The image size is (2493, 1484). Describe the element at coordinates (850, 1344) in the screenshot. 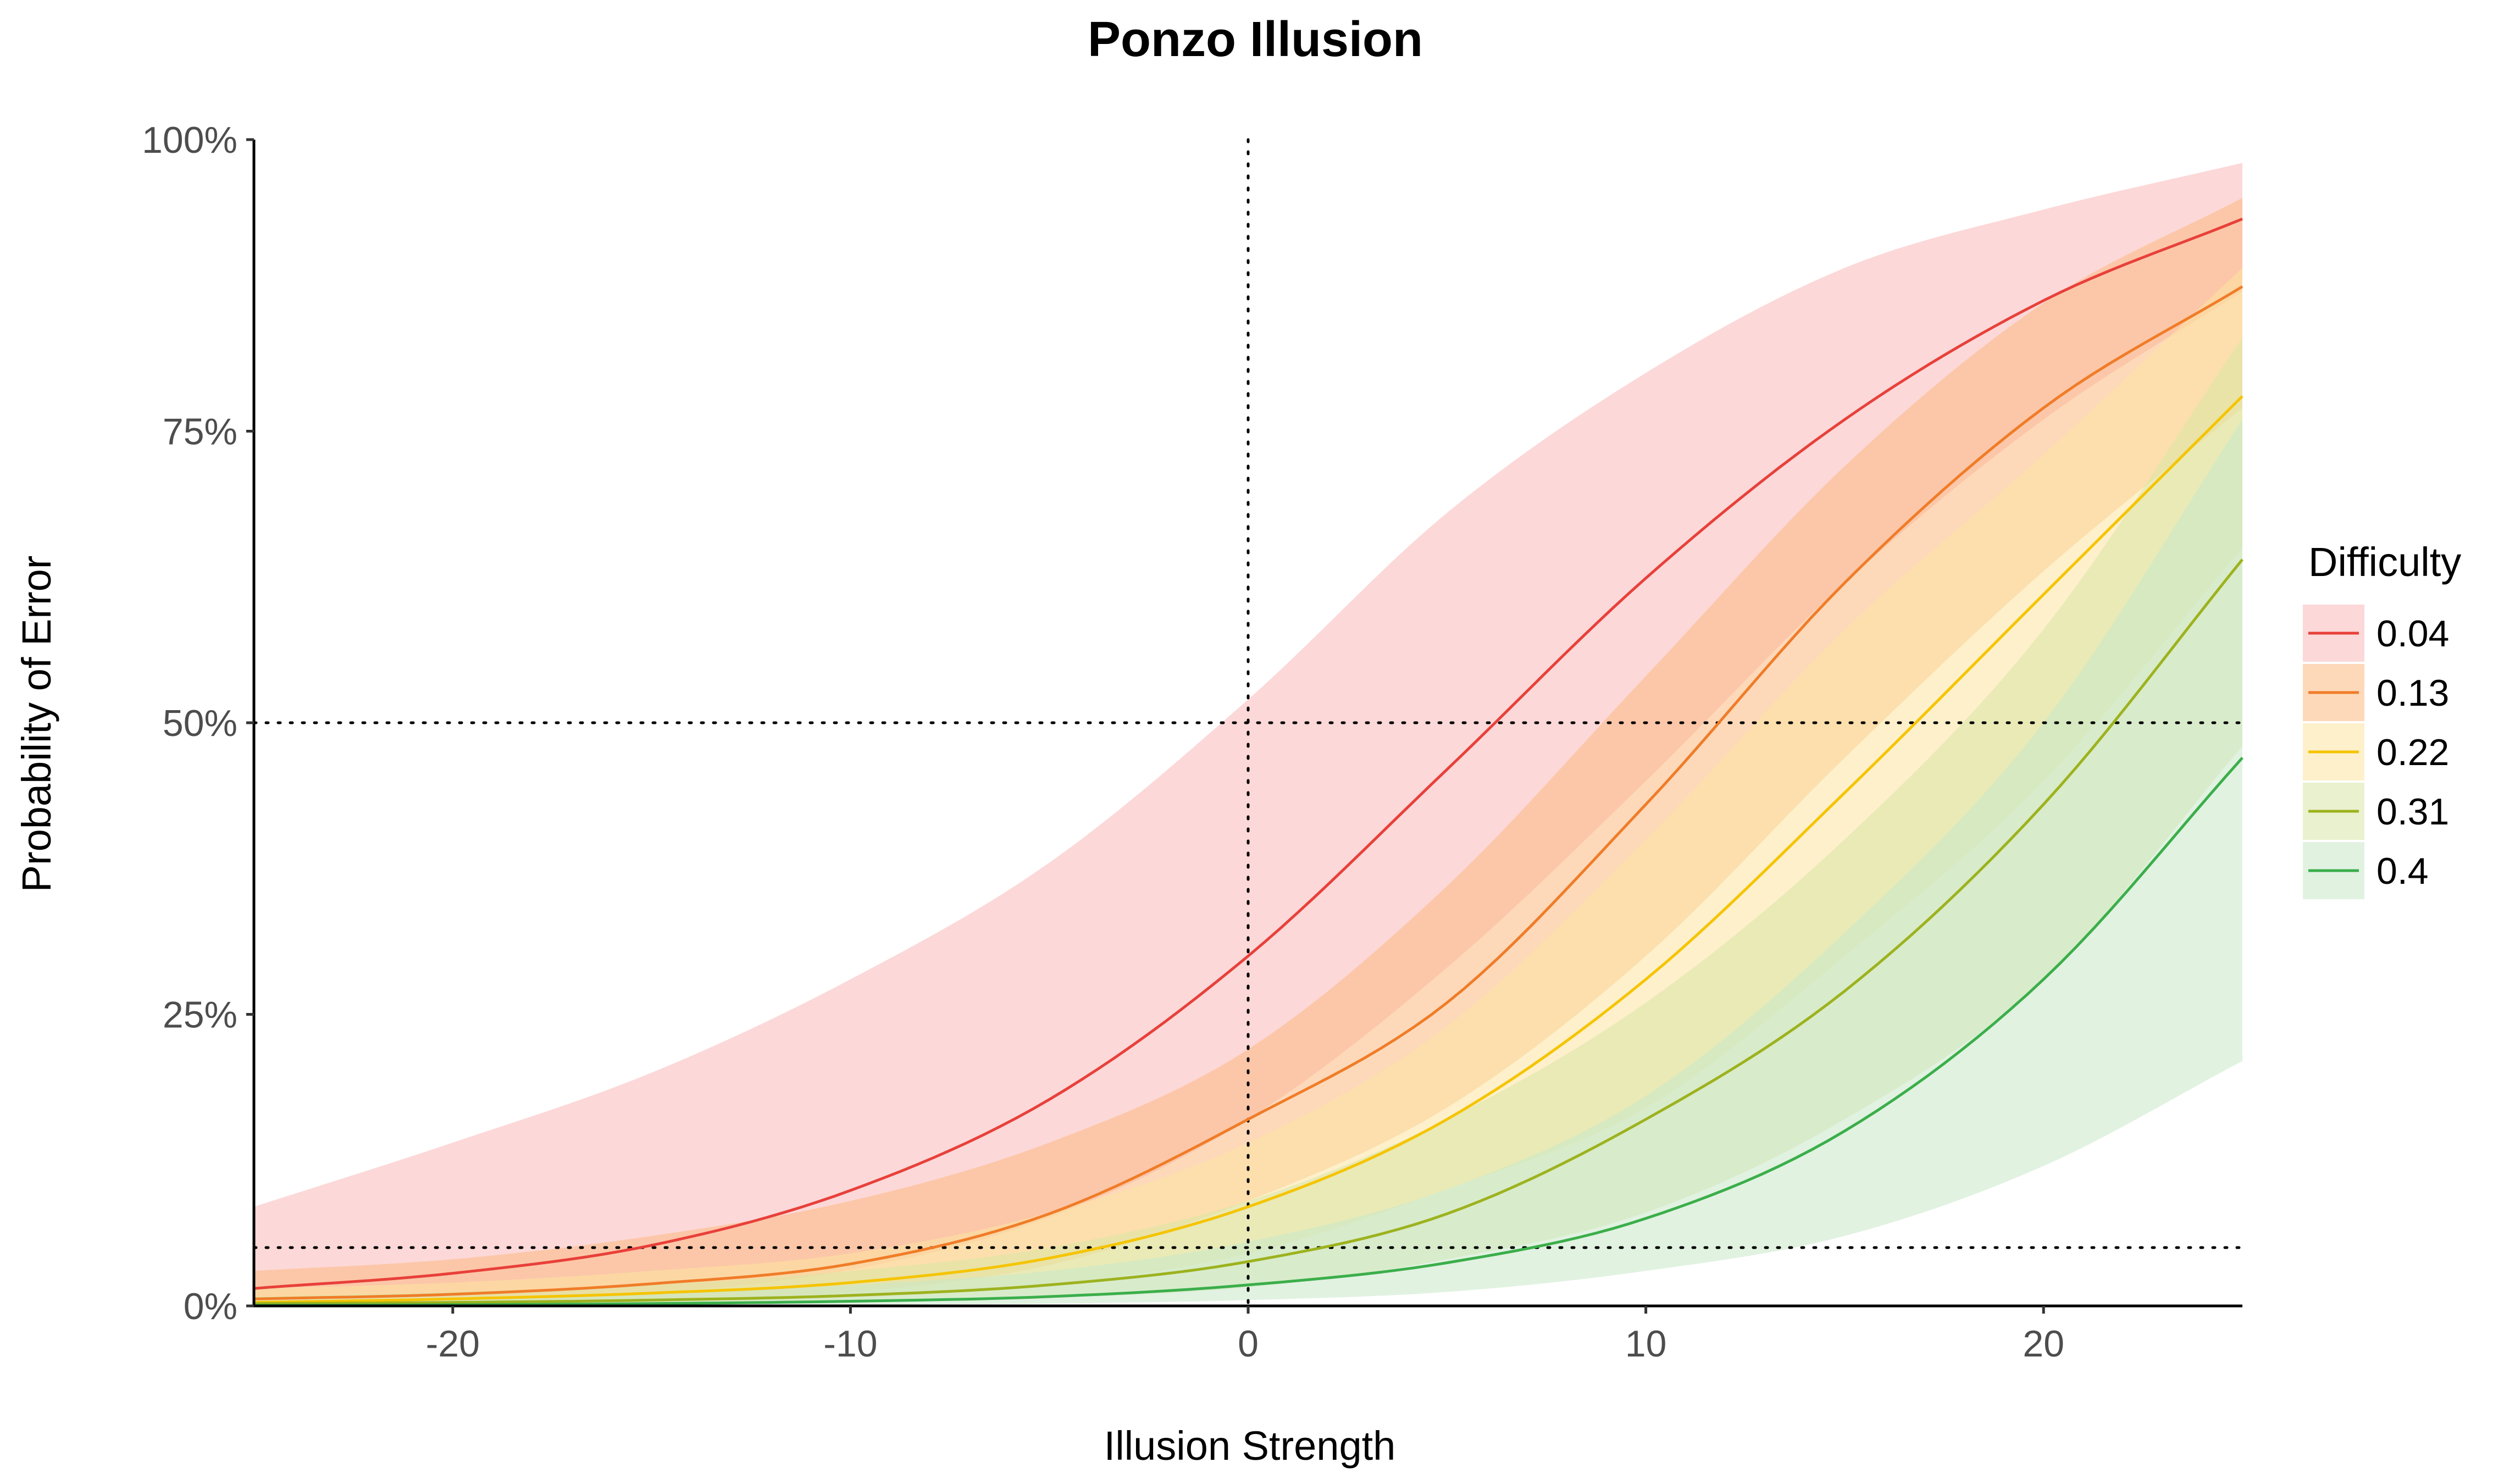

I see `x-tick-label: -10` at that location.